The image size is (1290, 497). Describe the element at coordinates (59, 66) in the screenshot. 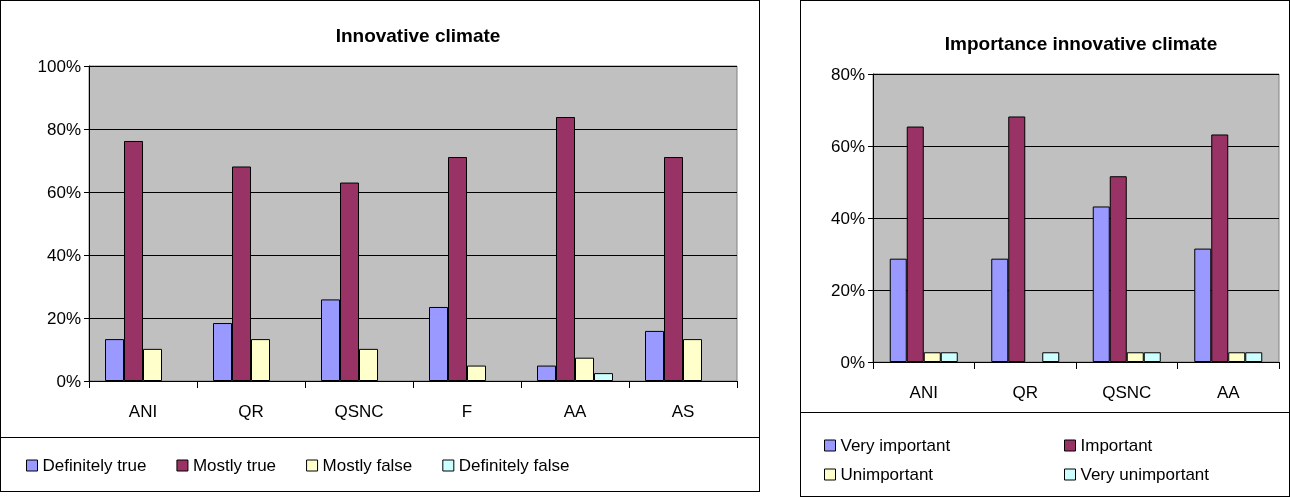

I see `y-tick-label: 100%` at that location.